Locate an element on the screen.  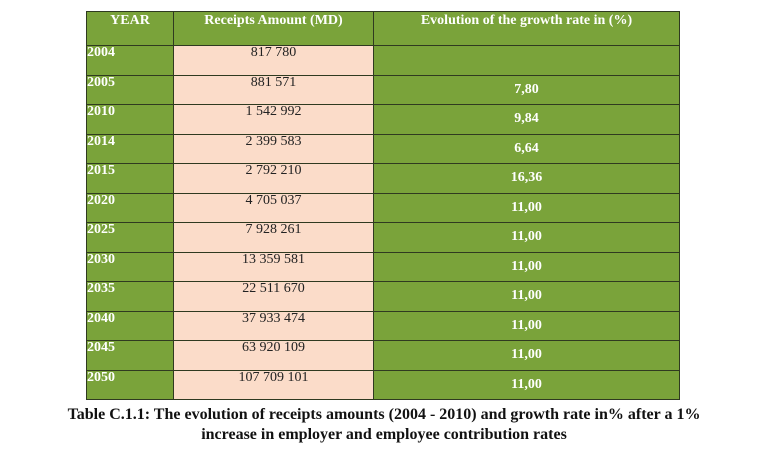
year-cell: 2030 is located at coordinates (130, 266).